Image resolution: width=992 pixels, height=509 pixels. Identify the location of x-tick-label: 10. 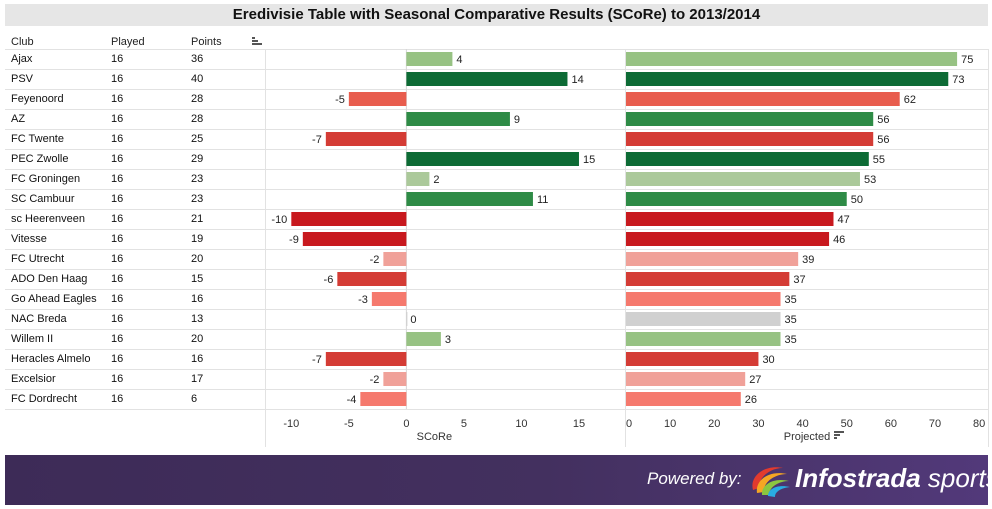
(521, 424).